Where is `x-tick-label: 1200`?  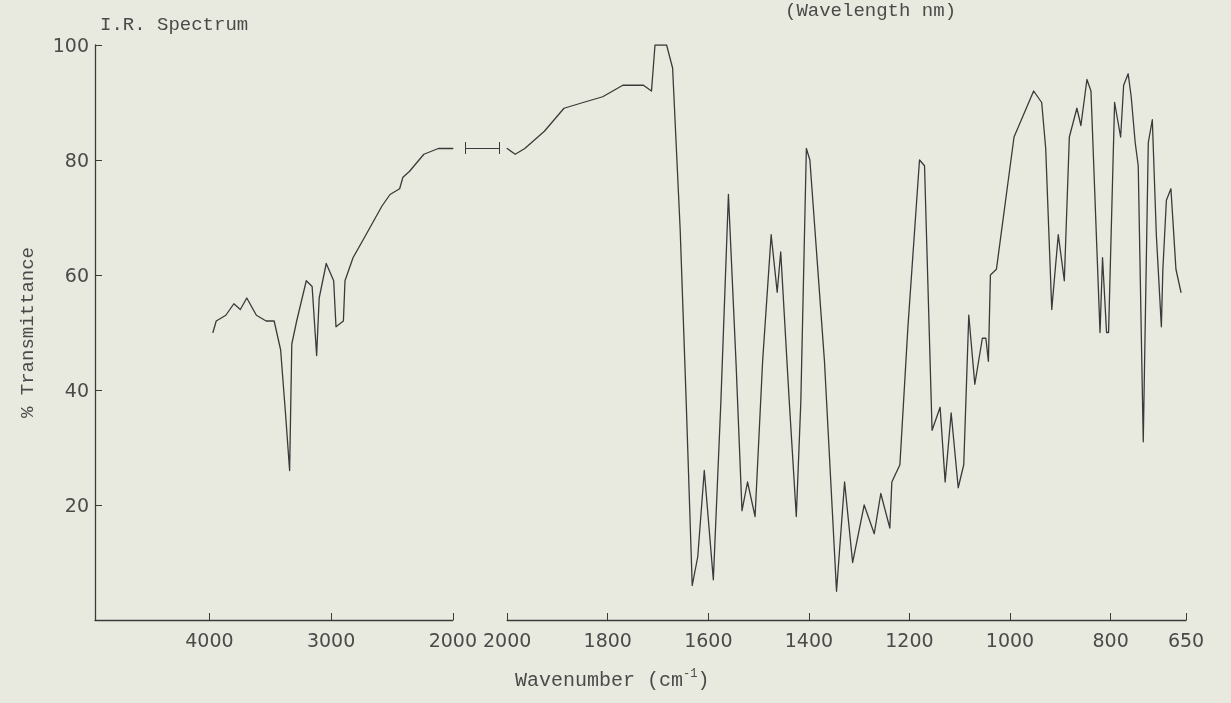
x-tick-label: 1200 is located at coordinates (909, 639).